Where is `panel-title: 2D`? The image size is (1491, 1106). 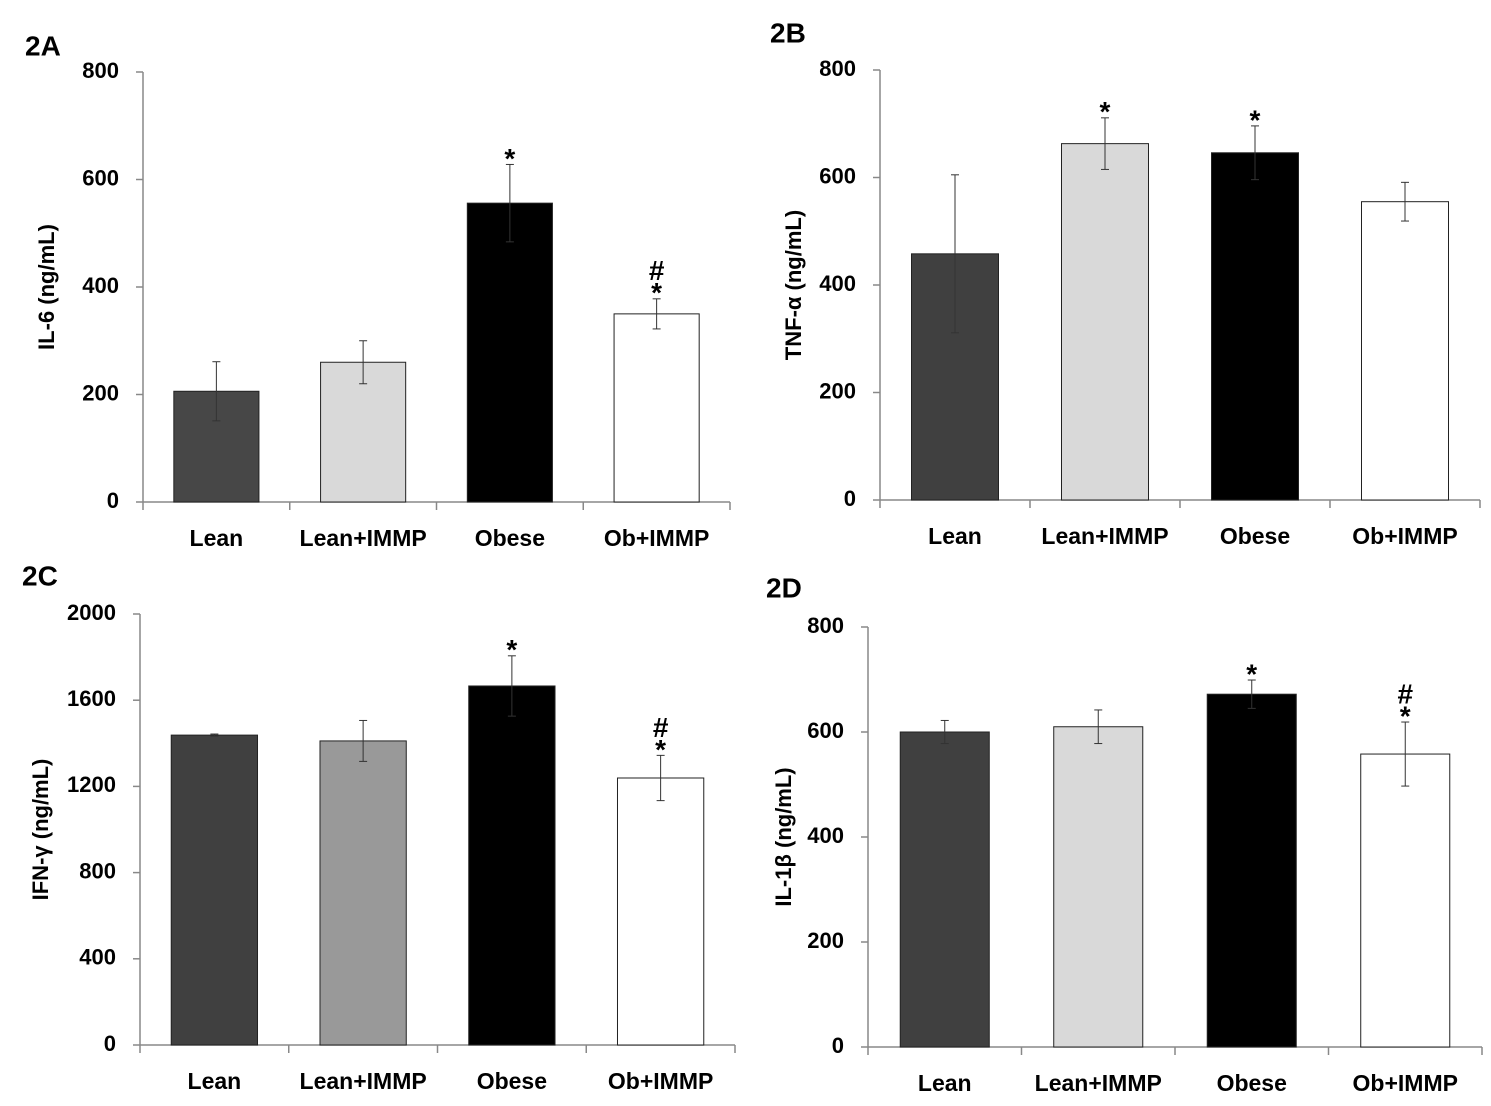 panel-title: 2D is located at coordinates (784, 587).